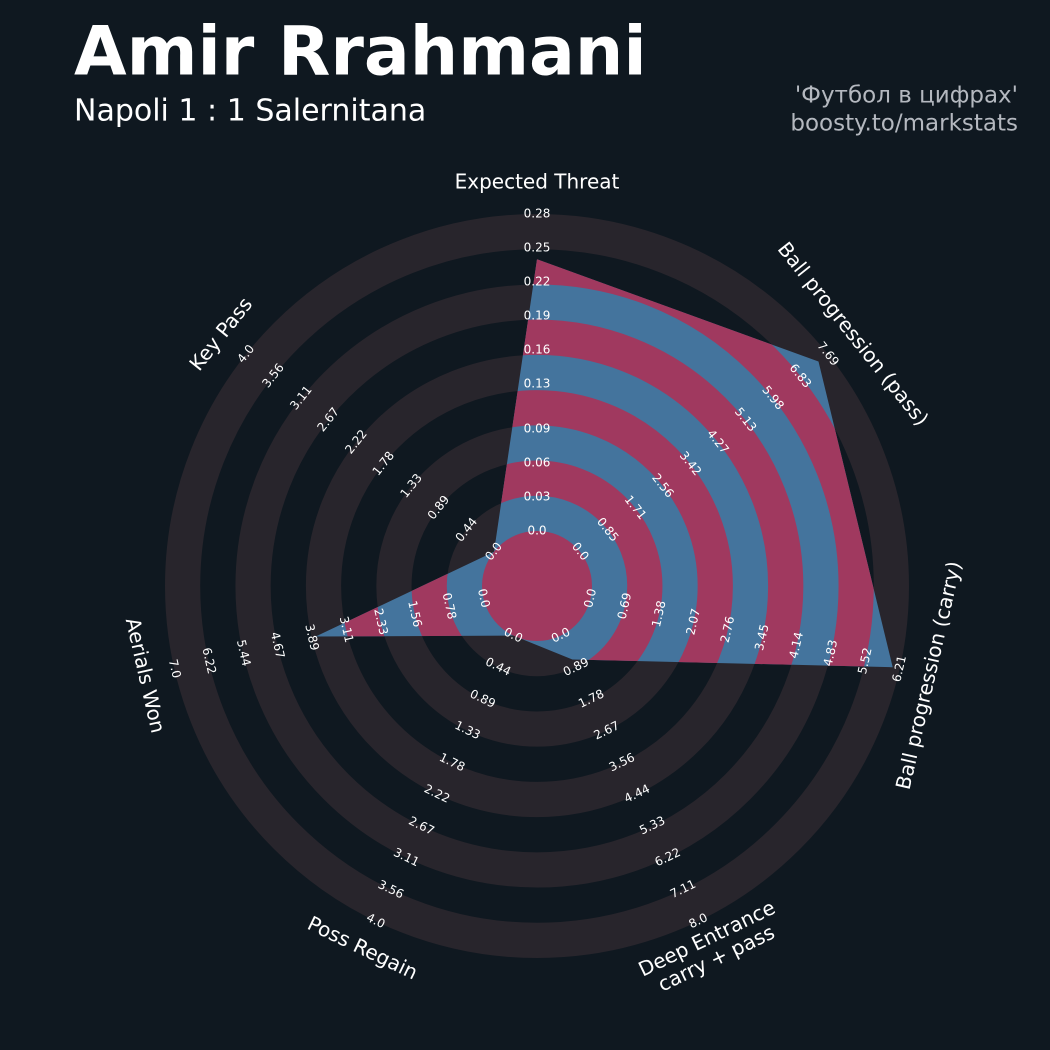 The width and height of the screenshot is (1050, 1050). I want to click on credit: 'Футбол в цифрах', so click(906, 96).